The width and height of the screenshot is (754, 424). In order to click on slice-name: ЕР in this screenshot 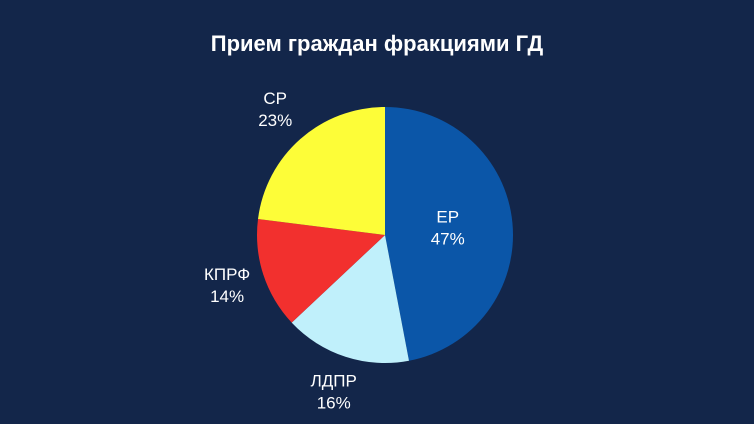, I will do `click(447, 217)`.